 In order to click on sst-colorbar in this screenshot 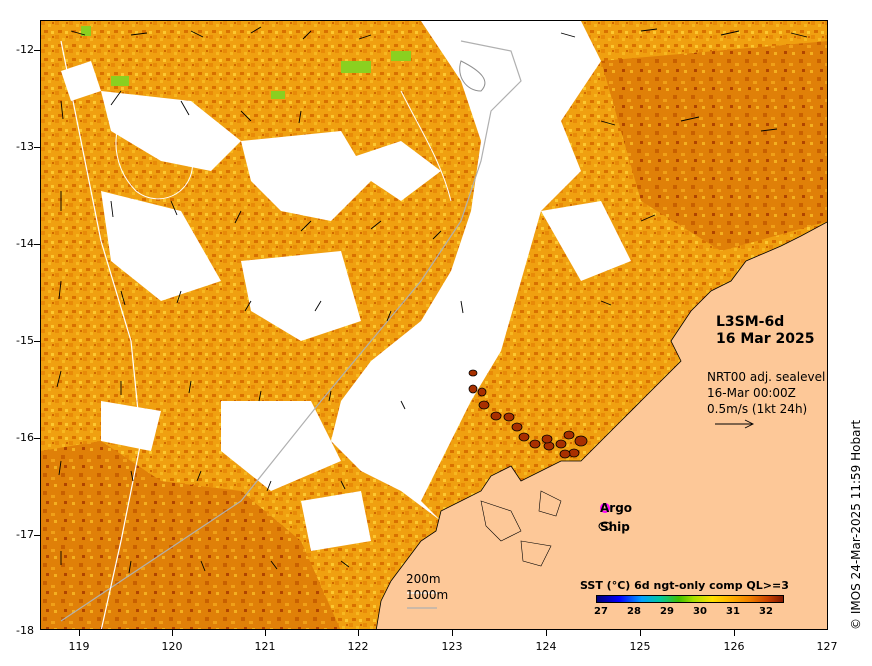, I will do `click(690, 599)`.